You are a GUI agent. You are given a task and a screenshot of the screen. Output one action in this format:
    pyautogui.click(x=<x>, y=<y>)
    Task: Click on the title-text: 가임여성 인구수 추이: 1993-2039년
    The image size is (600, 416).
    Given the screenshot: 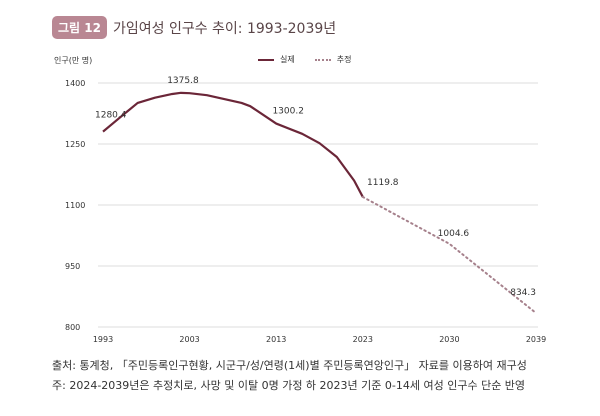 What is the action you would take?
    pyautogui.click(x=224, y=28)
    